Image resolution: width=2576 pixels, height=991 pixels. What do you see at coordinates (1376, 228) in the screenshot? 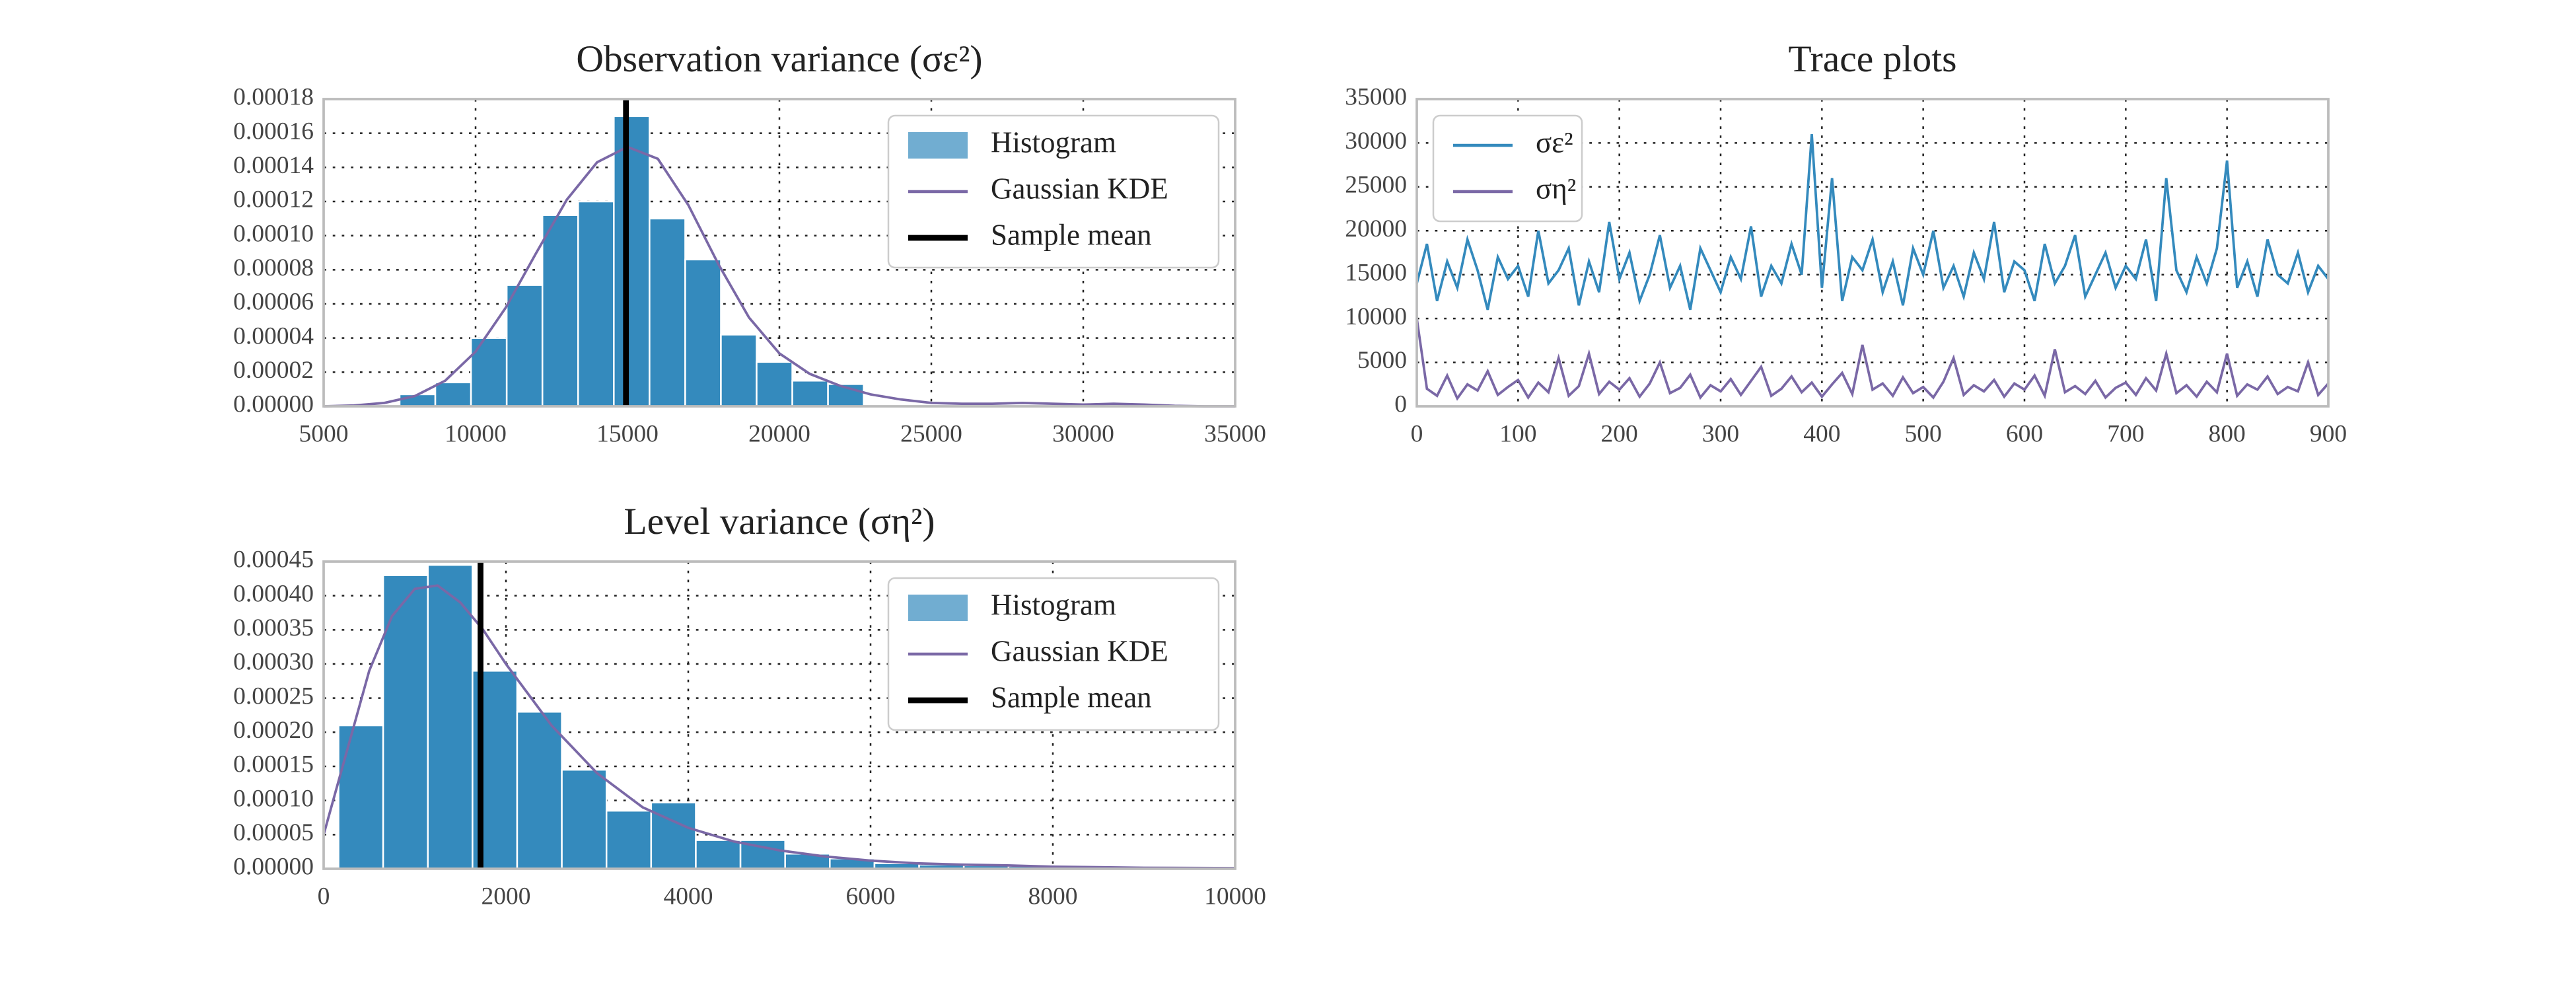
I see `y-tick-label: 20000` at bounding box center [1376, 228].